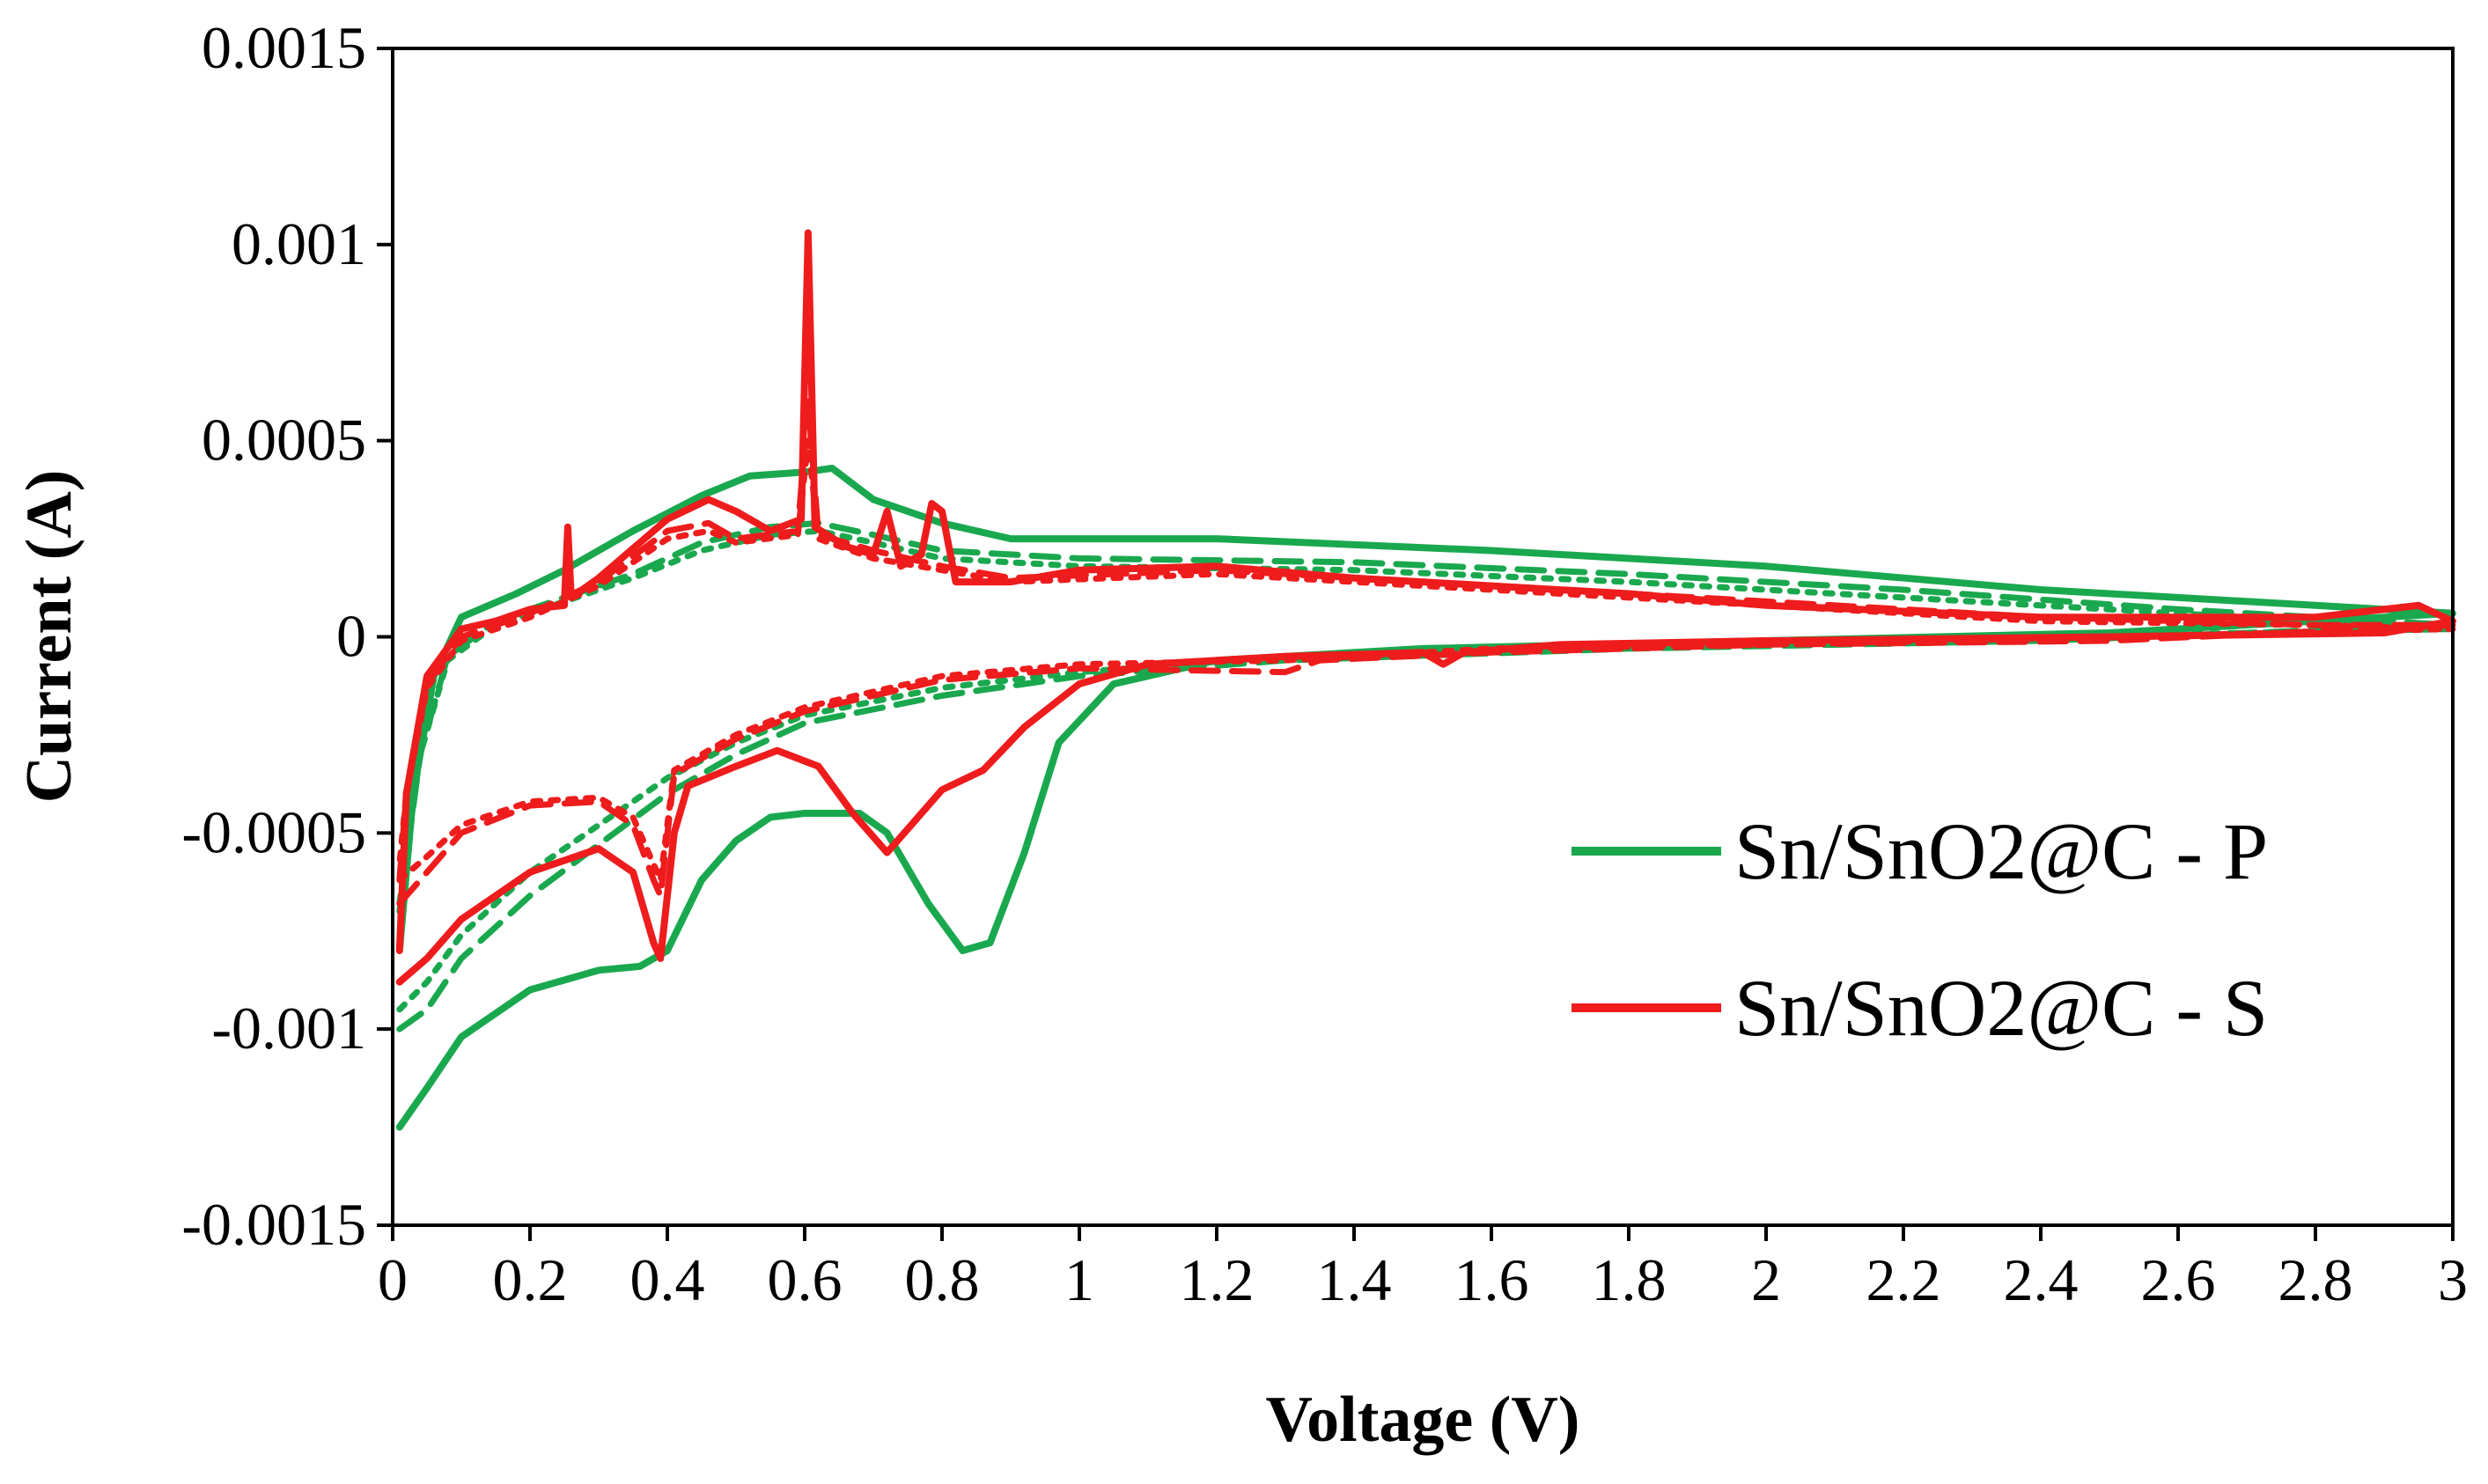 This screenshot has height=1484, width=2488. What do you see at coordinates (393, 1279) in the screenshot?
I see `x-tick-label: 0` at bounding box center [393, 1279].